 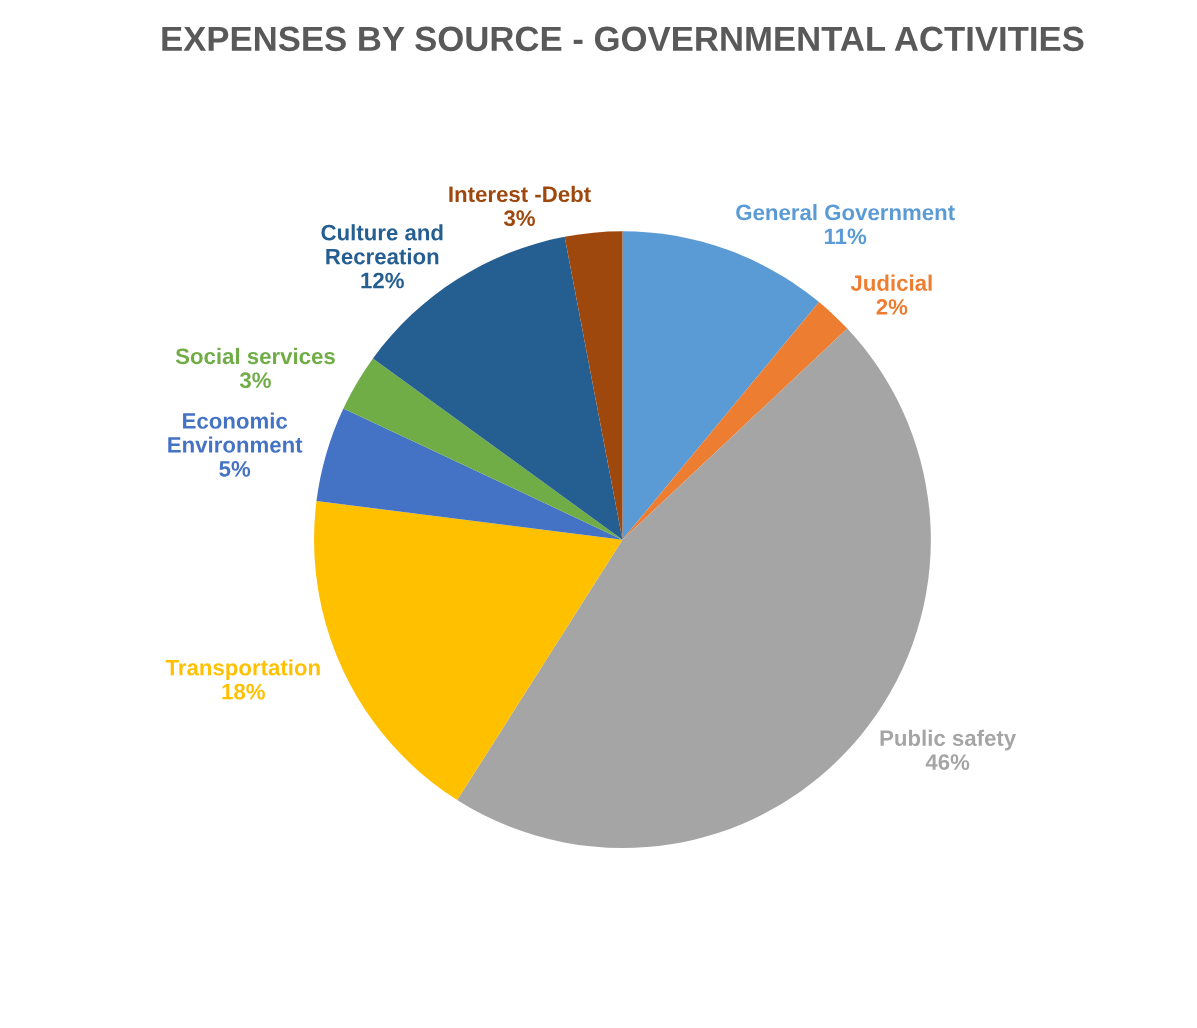 I want to click on data-label: 12%, so click(x=382, y=280).